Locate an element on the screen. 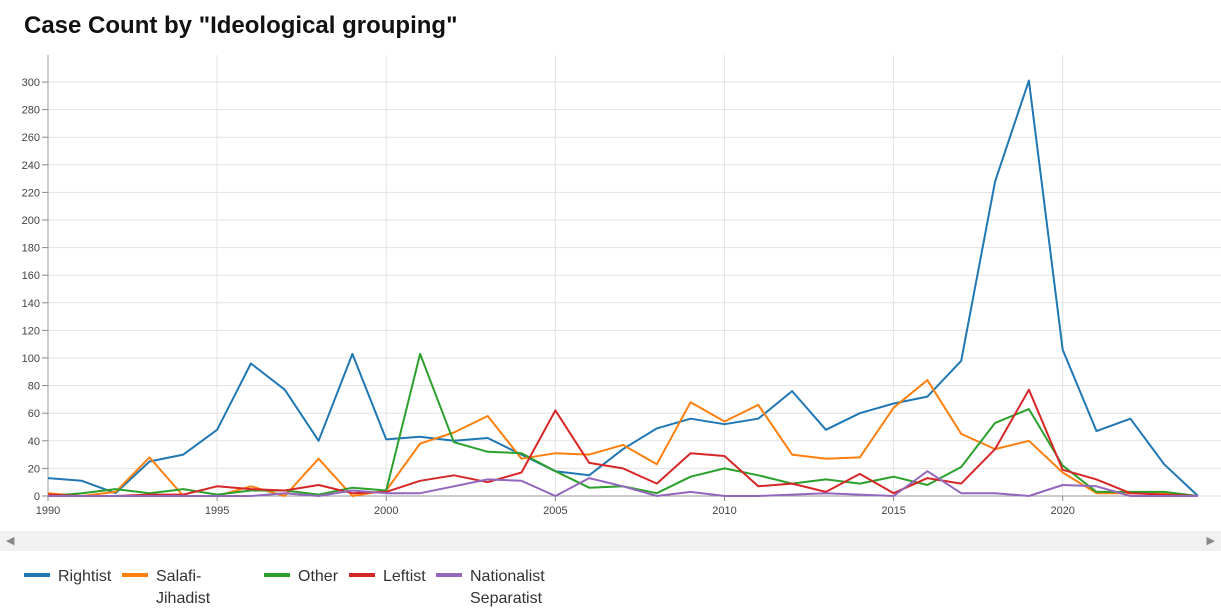 This screenshot has height=610, width=1221. horizontal-scrollbar: ◀ ▶ is located at coordinates (610, 541).